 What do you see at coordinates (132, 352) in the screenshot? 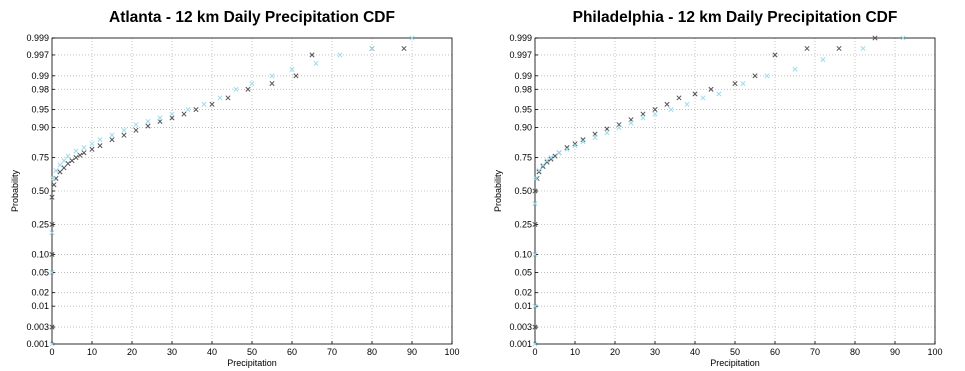
I see `x-tick-label: 20` at bounding box center [132, 352].